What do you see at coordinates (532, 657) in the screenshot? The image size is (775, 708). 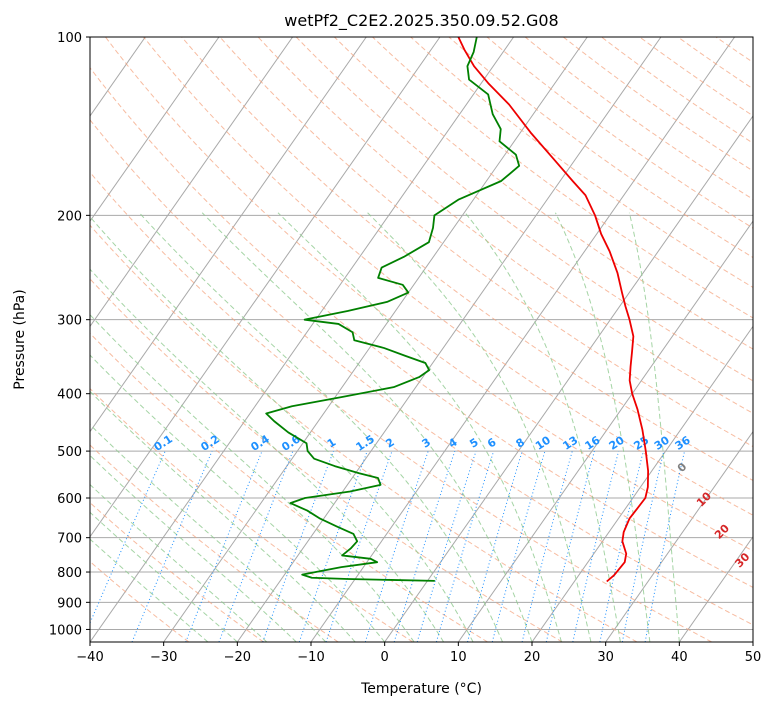 I see `x-tick-label: 20` at bounding box center [532, 657].